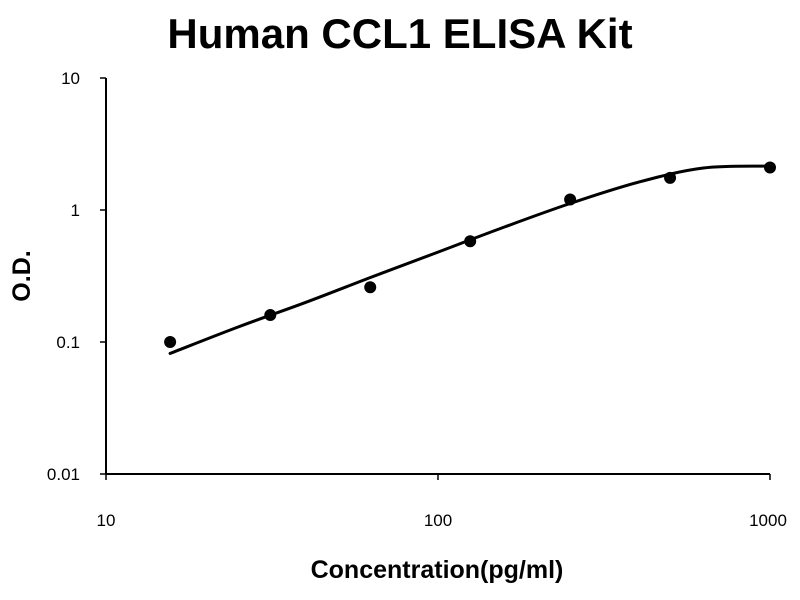  Describe the element at coordinates (768, 520) in the screenshot. I see `x-tick-label: 1000` at that location.